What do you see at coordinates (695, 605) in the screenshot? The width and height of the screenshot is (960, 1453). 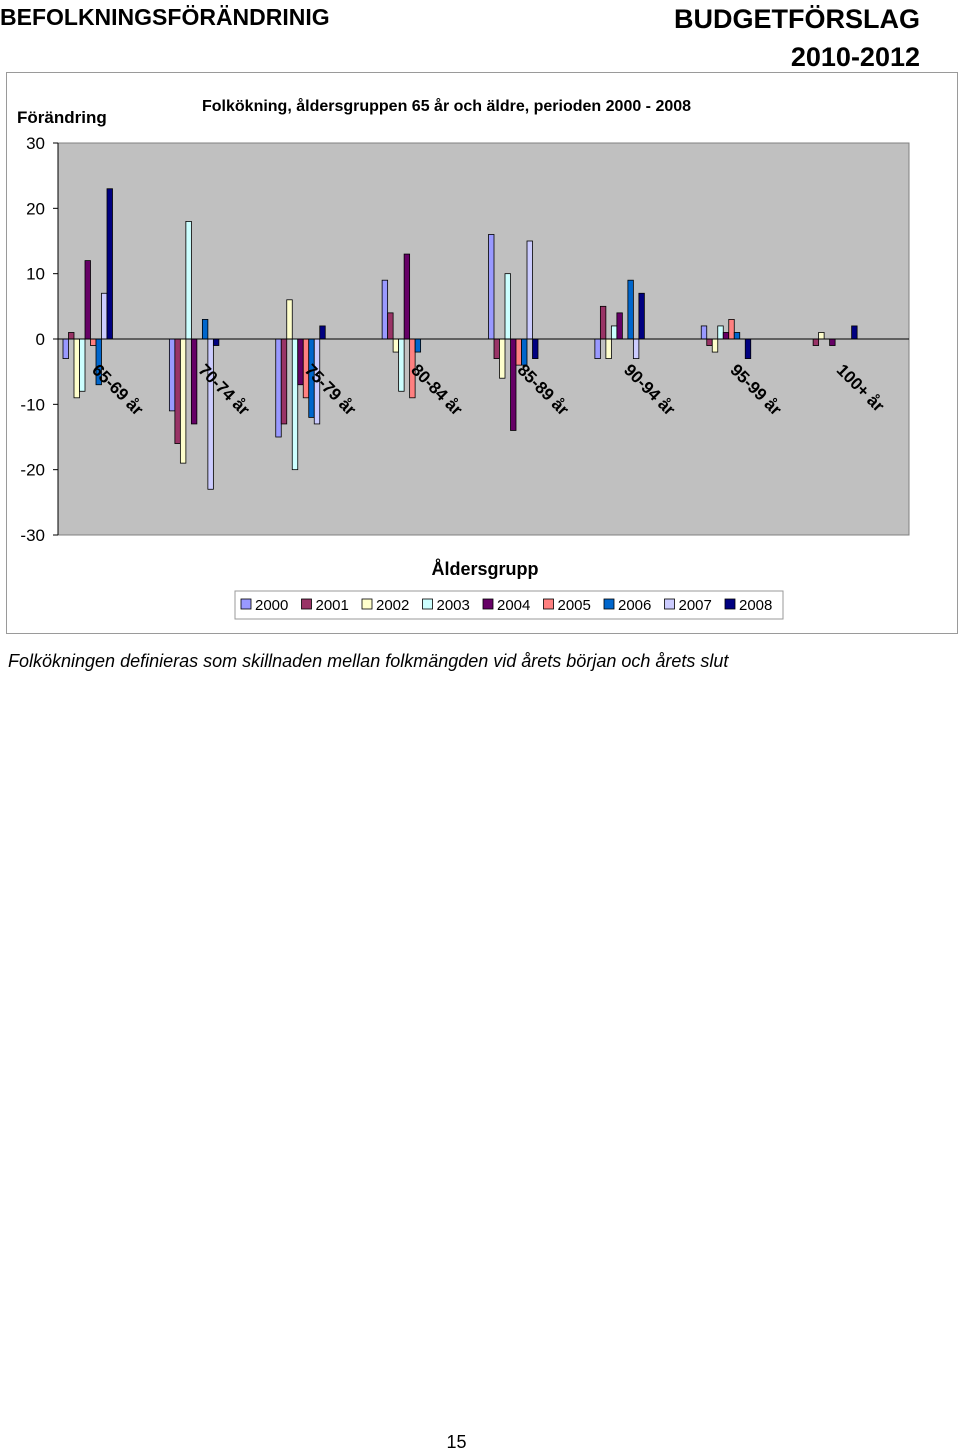 I see `legend-label-2007: 2007` at bounding box center [695, 605].